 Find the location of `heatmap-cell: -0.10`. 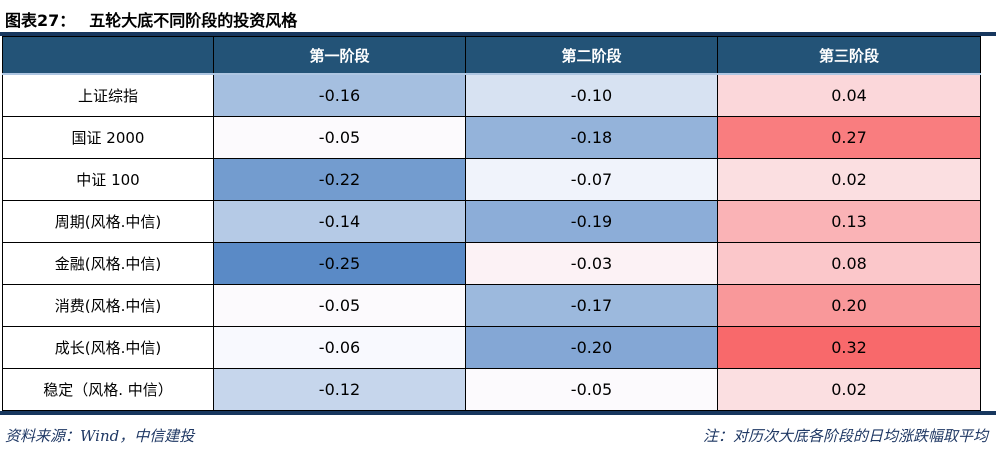

heatmap-cell: -0.10 is located at coordinates (591, 95).